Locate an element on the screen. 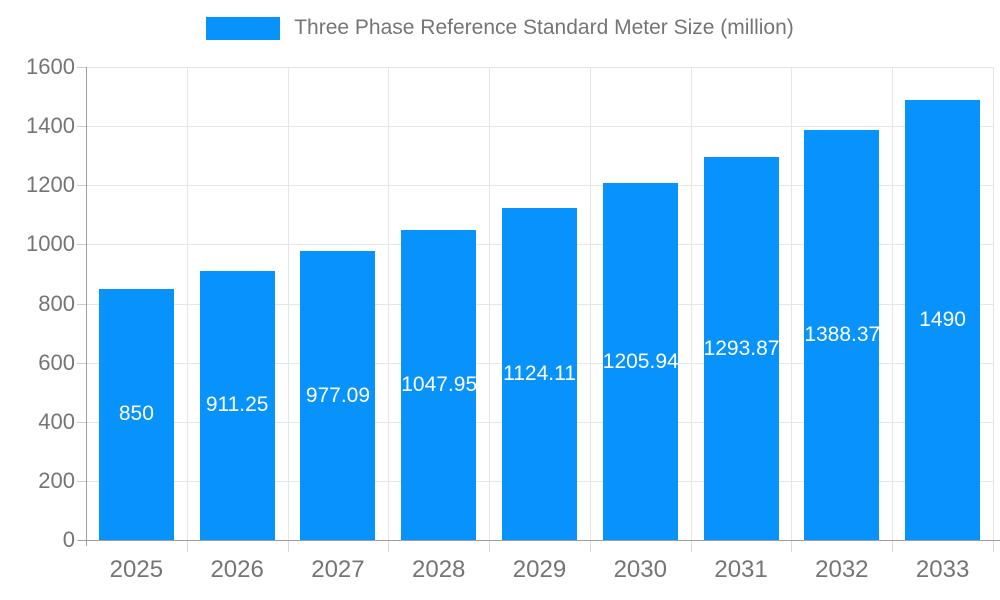  x-tick-label: 2032 is located at coordinates (842, 569).